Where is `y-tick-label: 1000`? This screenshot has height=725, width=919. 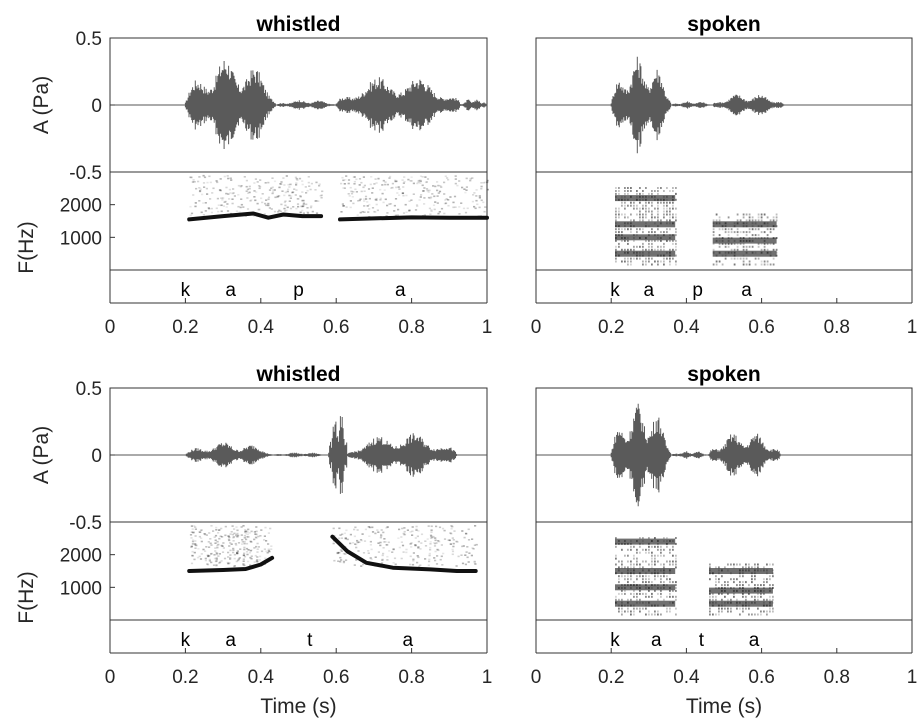
y-tick-label: 1000 is located at coordinates (81, 238).